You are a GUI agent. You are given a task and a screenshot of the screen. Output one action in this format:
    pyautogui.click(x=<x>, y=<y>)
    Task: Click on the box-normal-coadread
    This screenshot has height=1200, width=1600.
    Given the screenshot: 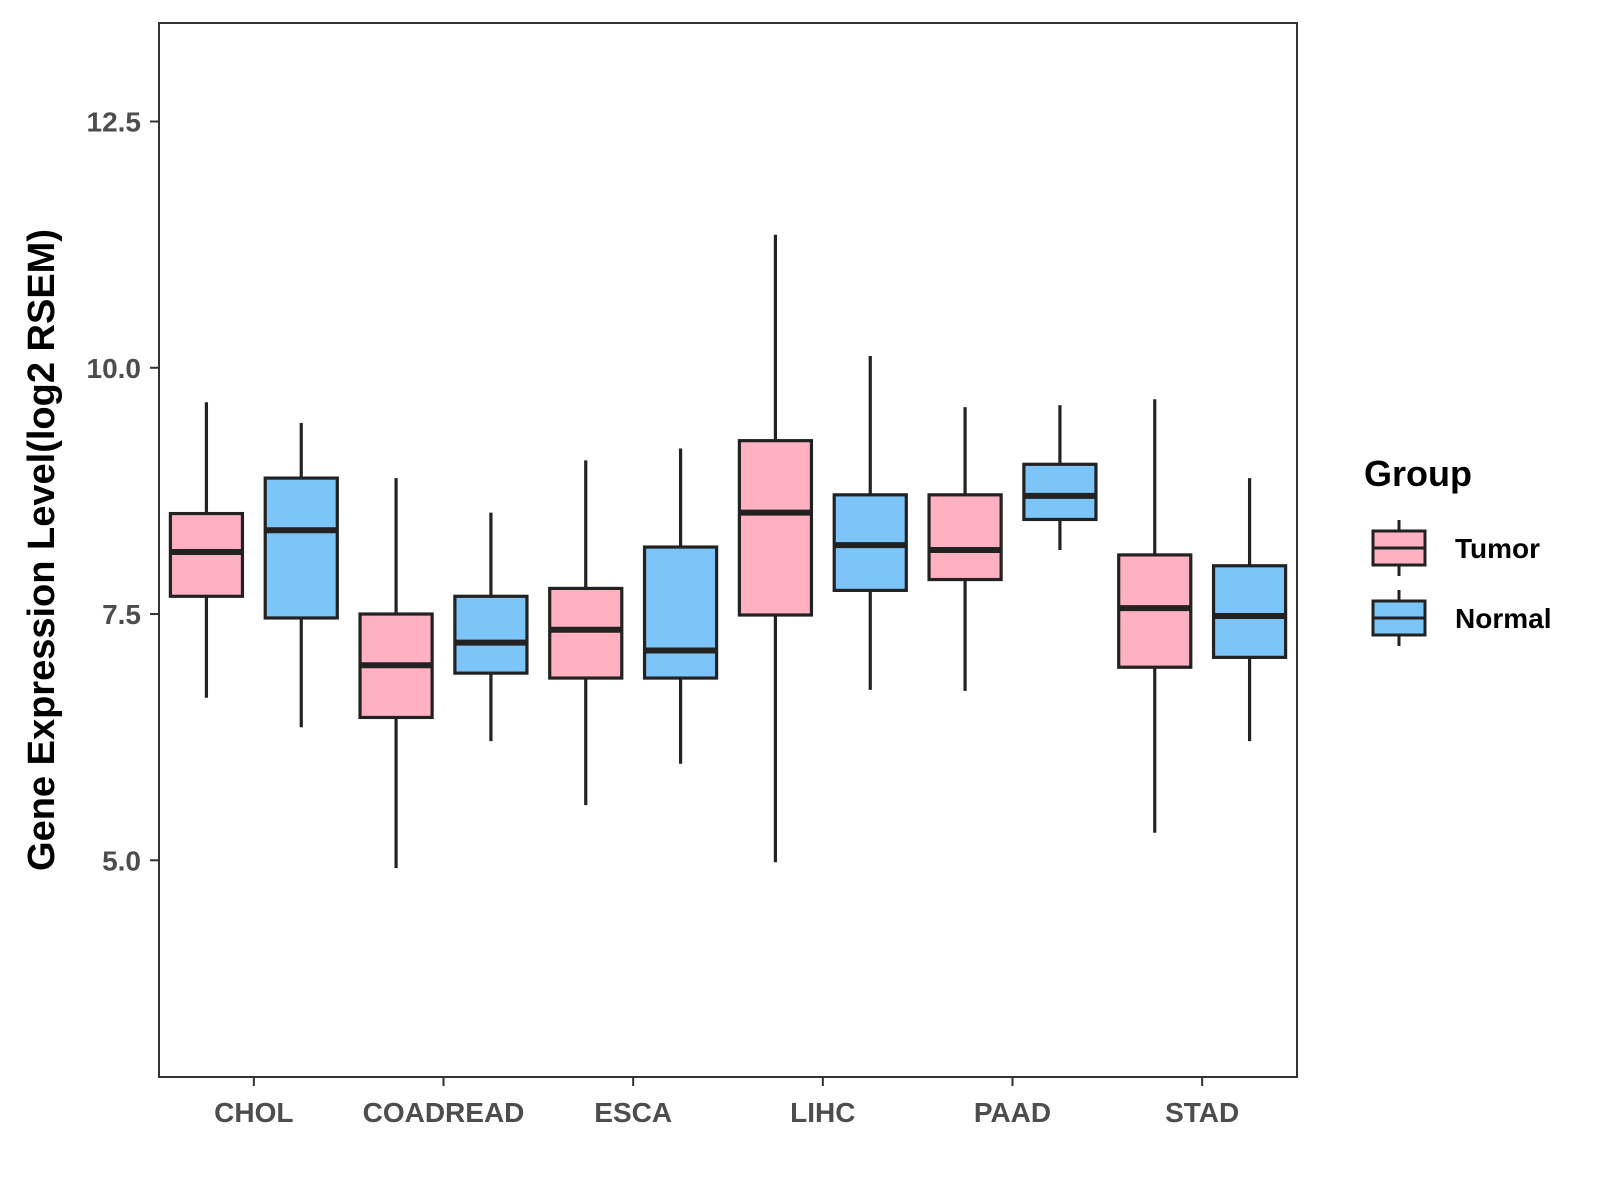 What is the action you would take?
    pyautogui.click(x=491, y=627)
    